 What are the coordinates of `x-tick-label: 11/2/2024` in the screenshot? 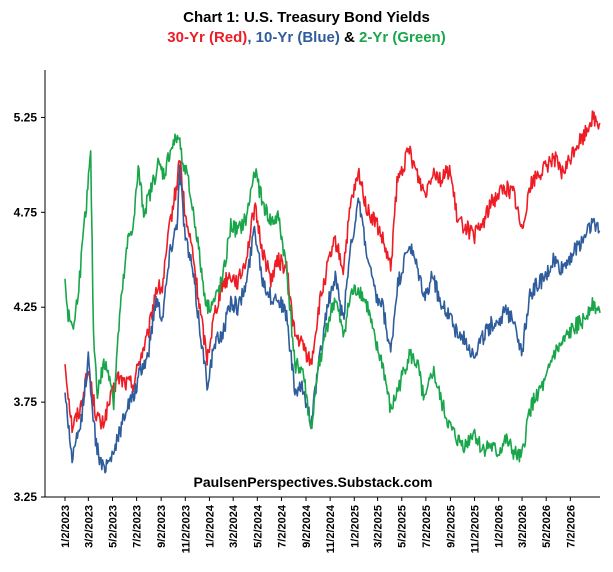 It's located at (331, 528).